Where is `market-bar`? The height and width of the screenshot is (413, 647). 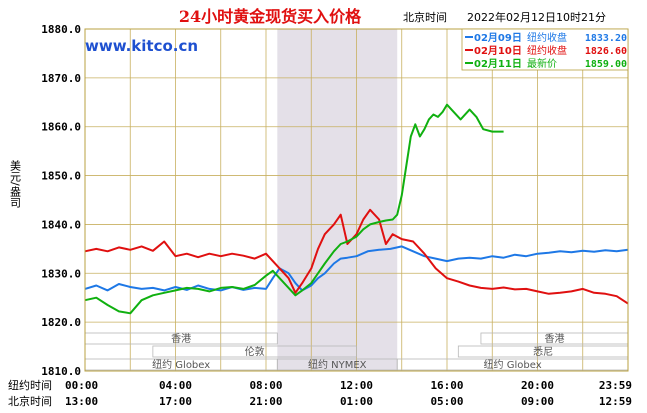
market-bar is located at coordinates (254, 351).